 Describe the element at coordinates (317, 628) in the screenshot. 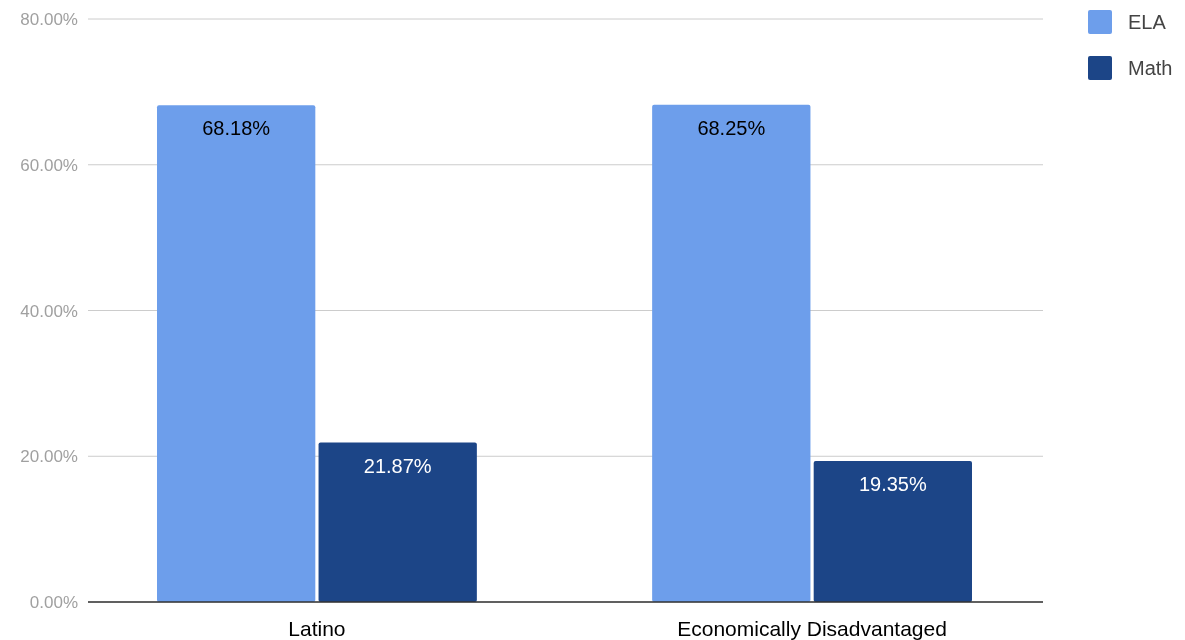

I see `x-tick-label: Latino` at that location.